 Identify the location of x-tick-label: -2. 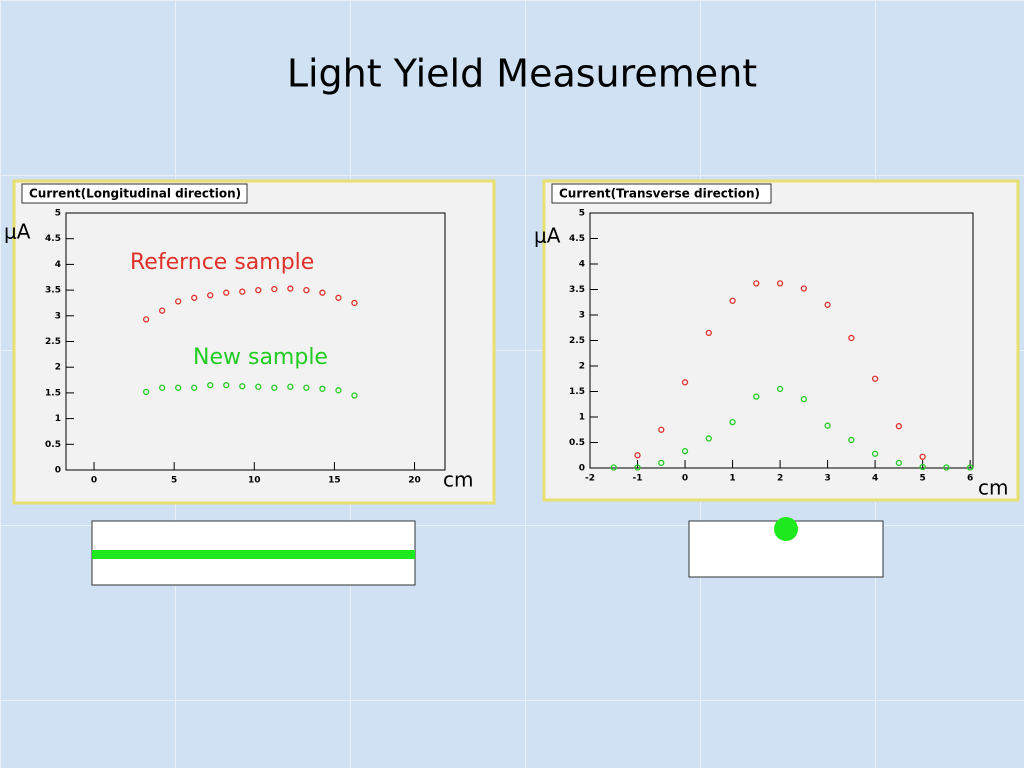
(590, 479).